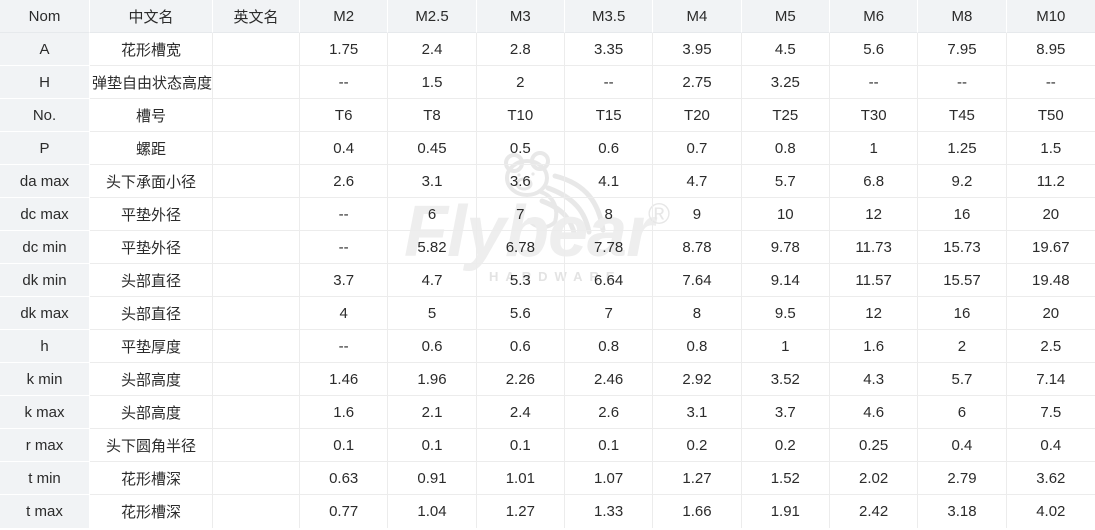 Image resolution: width=1095 pixels, height=530 pixels. What do you see at coordinates (432, 379) in the screenshot?
I see `table-cell: 1.96` at bounding box center [432, 379].